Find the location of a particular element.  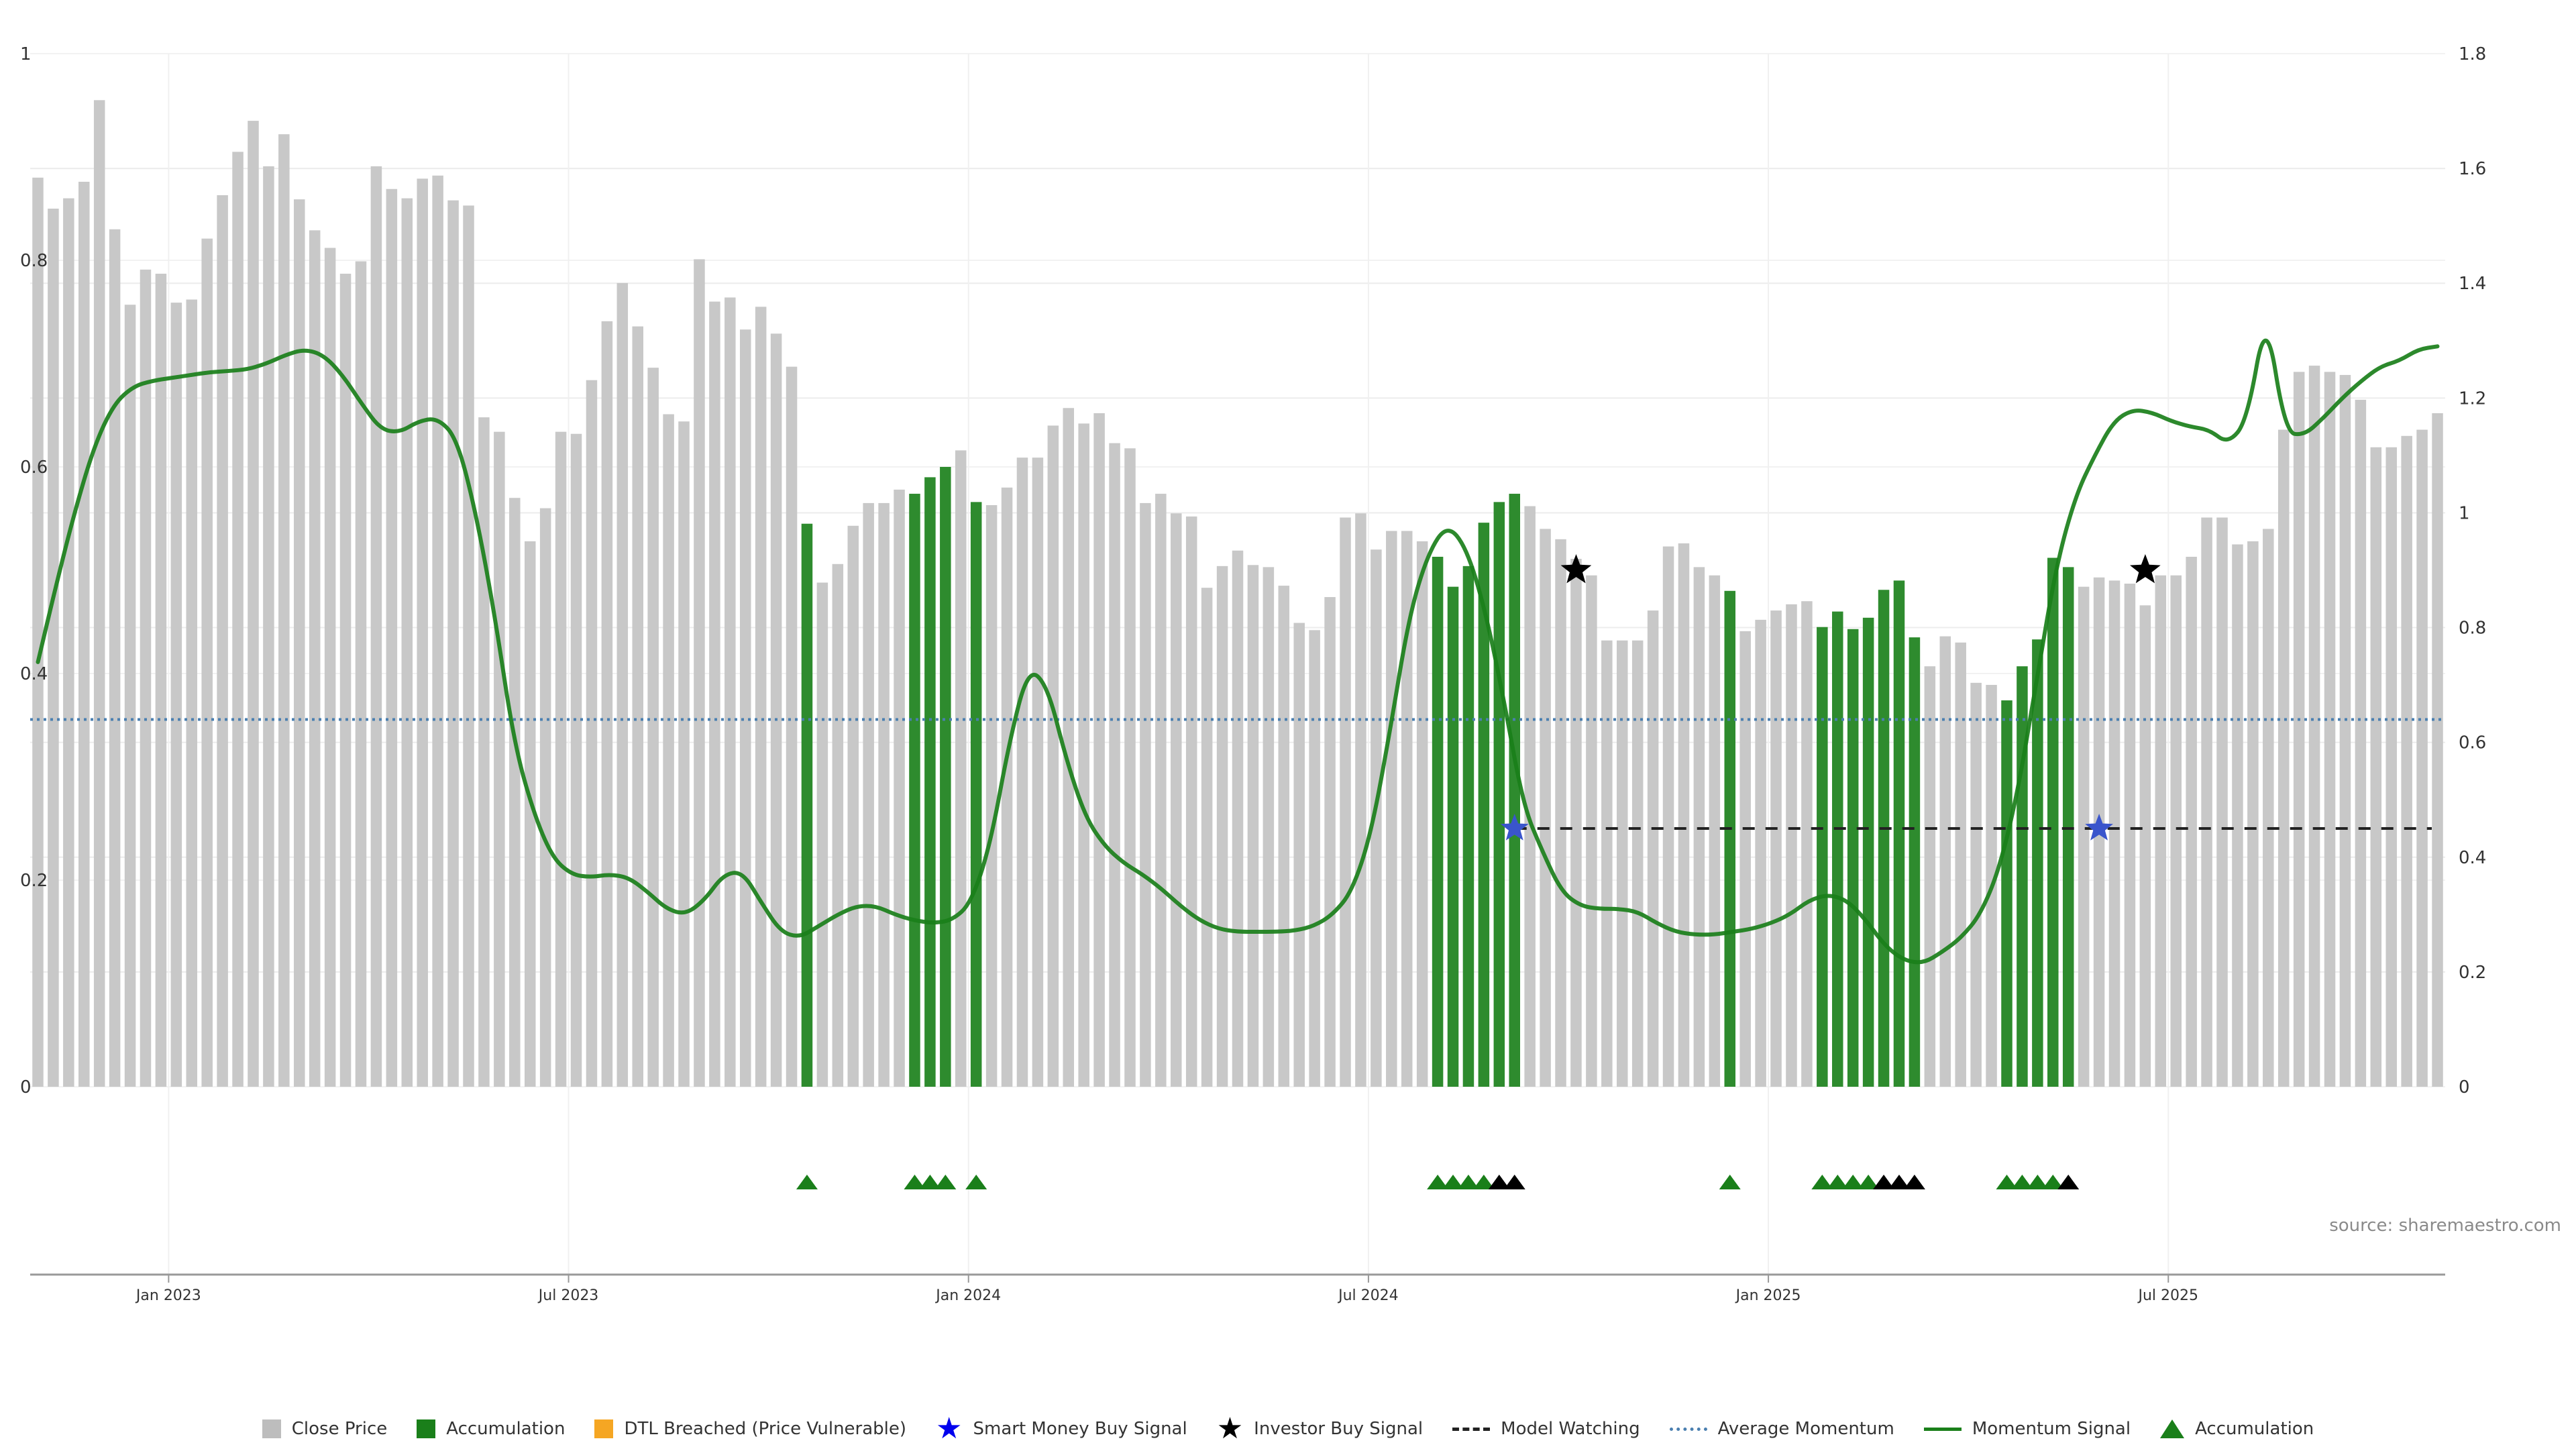

signal-markers is located at coordinates (1830, 697).